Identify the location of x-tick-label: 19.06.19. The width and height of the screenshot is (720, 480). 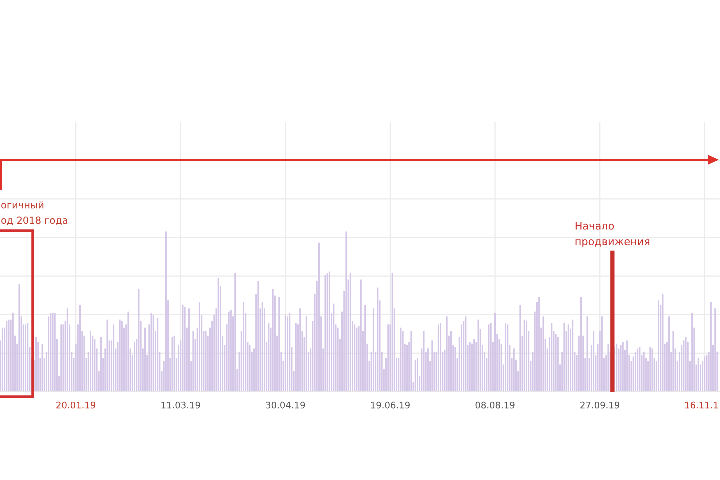
(390, 405).